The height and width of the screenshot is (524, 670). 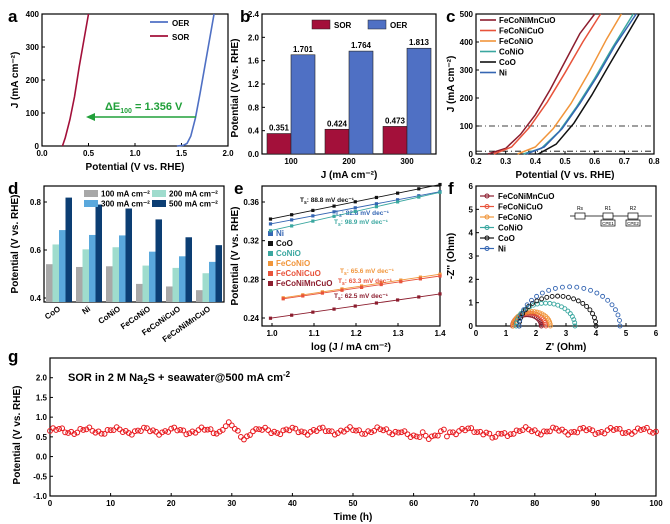 I want to click on panel-g-x-tick-label: 30, so click(x=231, y=503).